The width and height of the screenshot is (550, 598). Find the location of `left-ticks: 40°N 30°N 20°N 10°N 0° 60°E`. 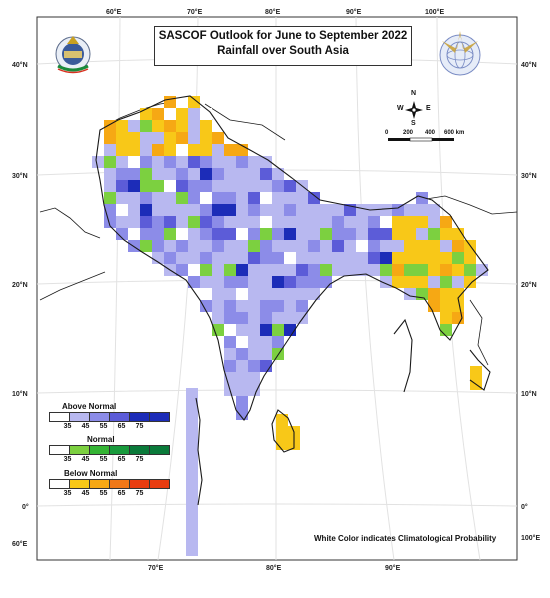

left-ticks: 40°N 30°N 20°N 10°N 0° 60°E is located at coordinates (20, 304).